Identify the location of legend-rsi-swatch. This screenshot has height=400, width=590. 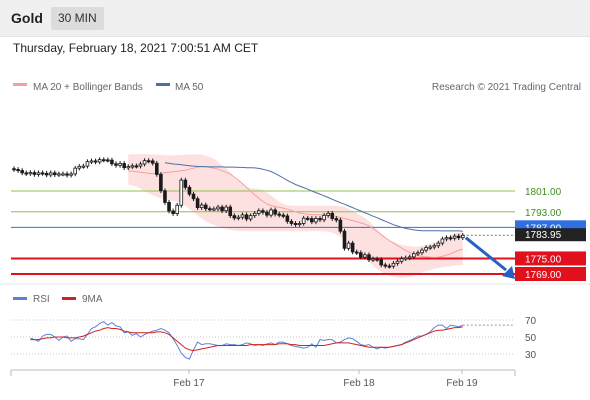
(20, 298).